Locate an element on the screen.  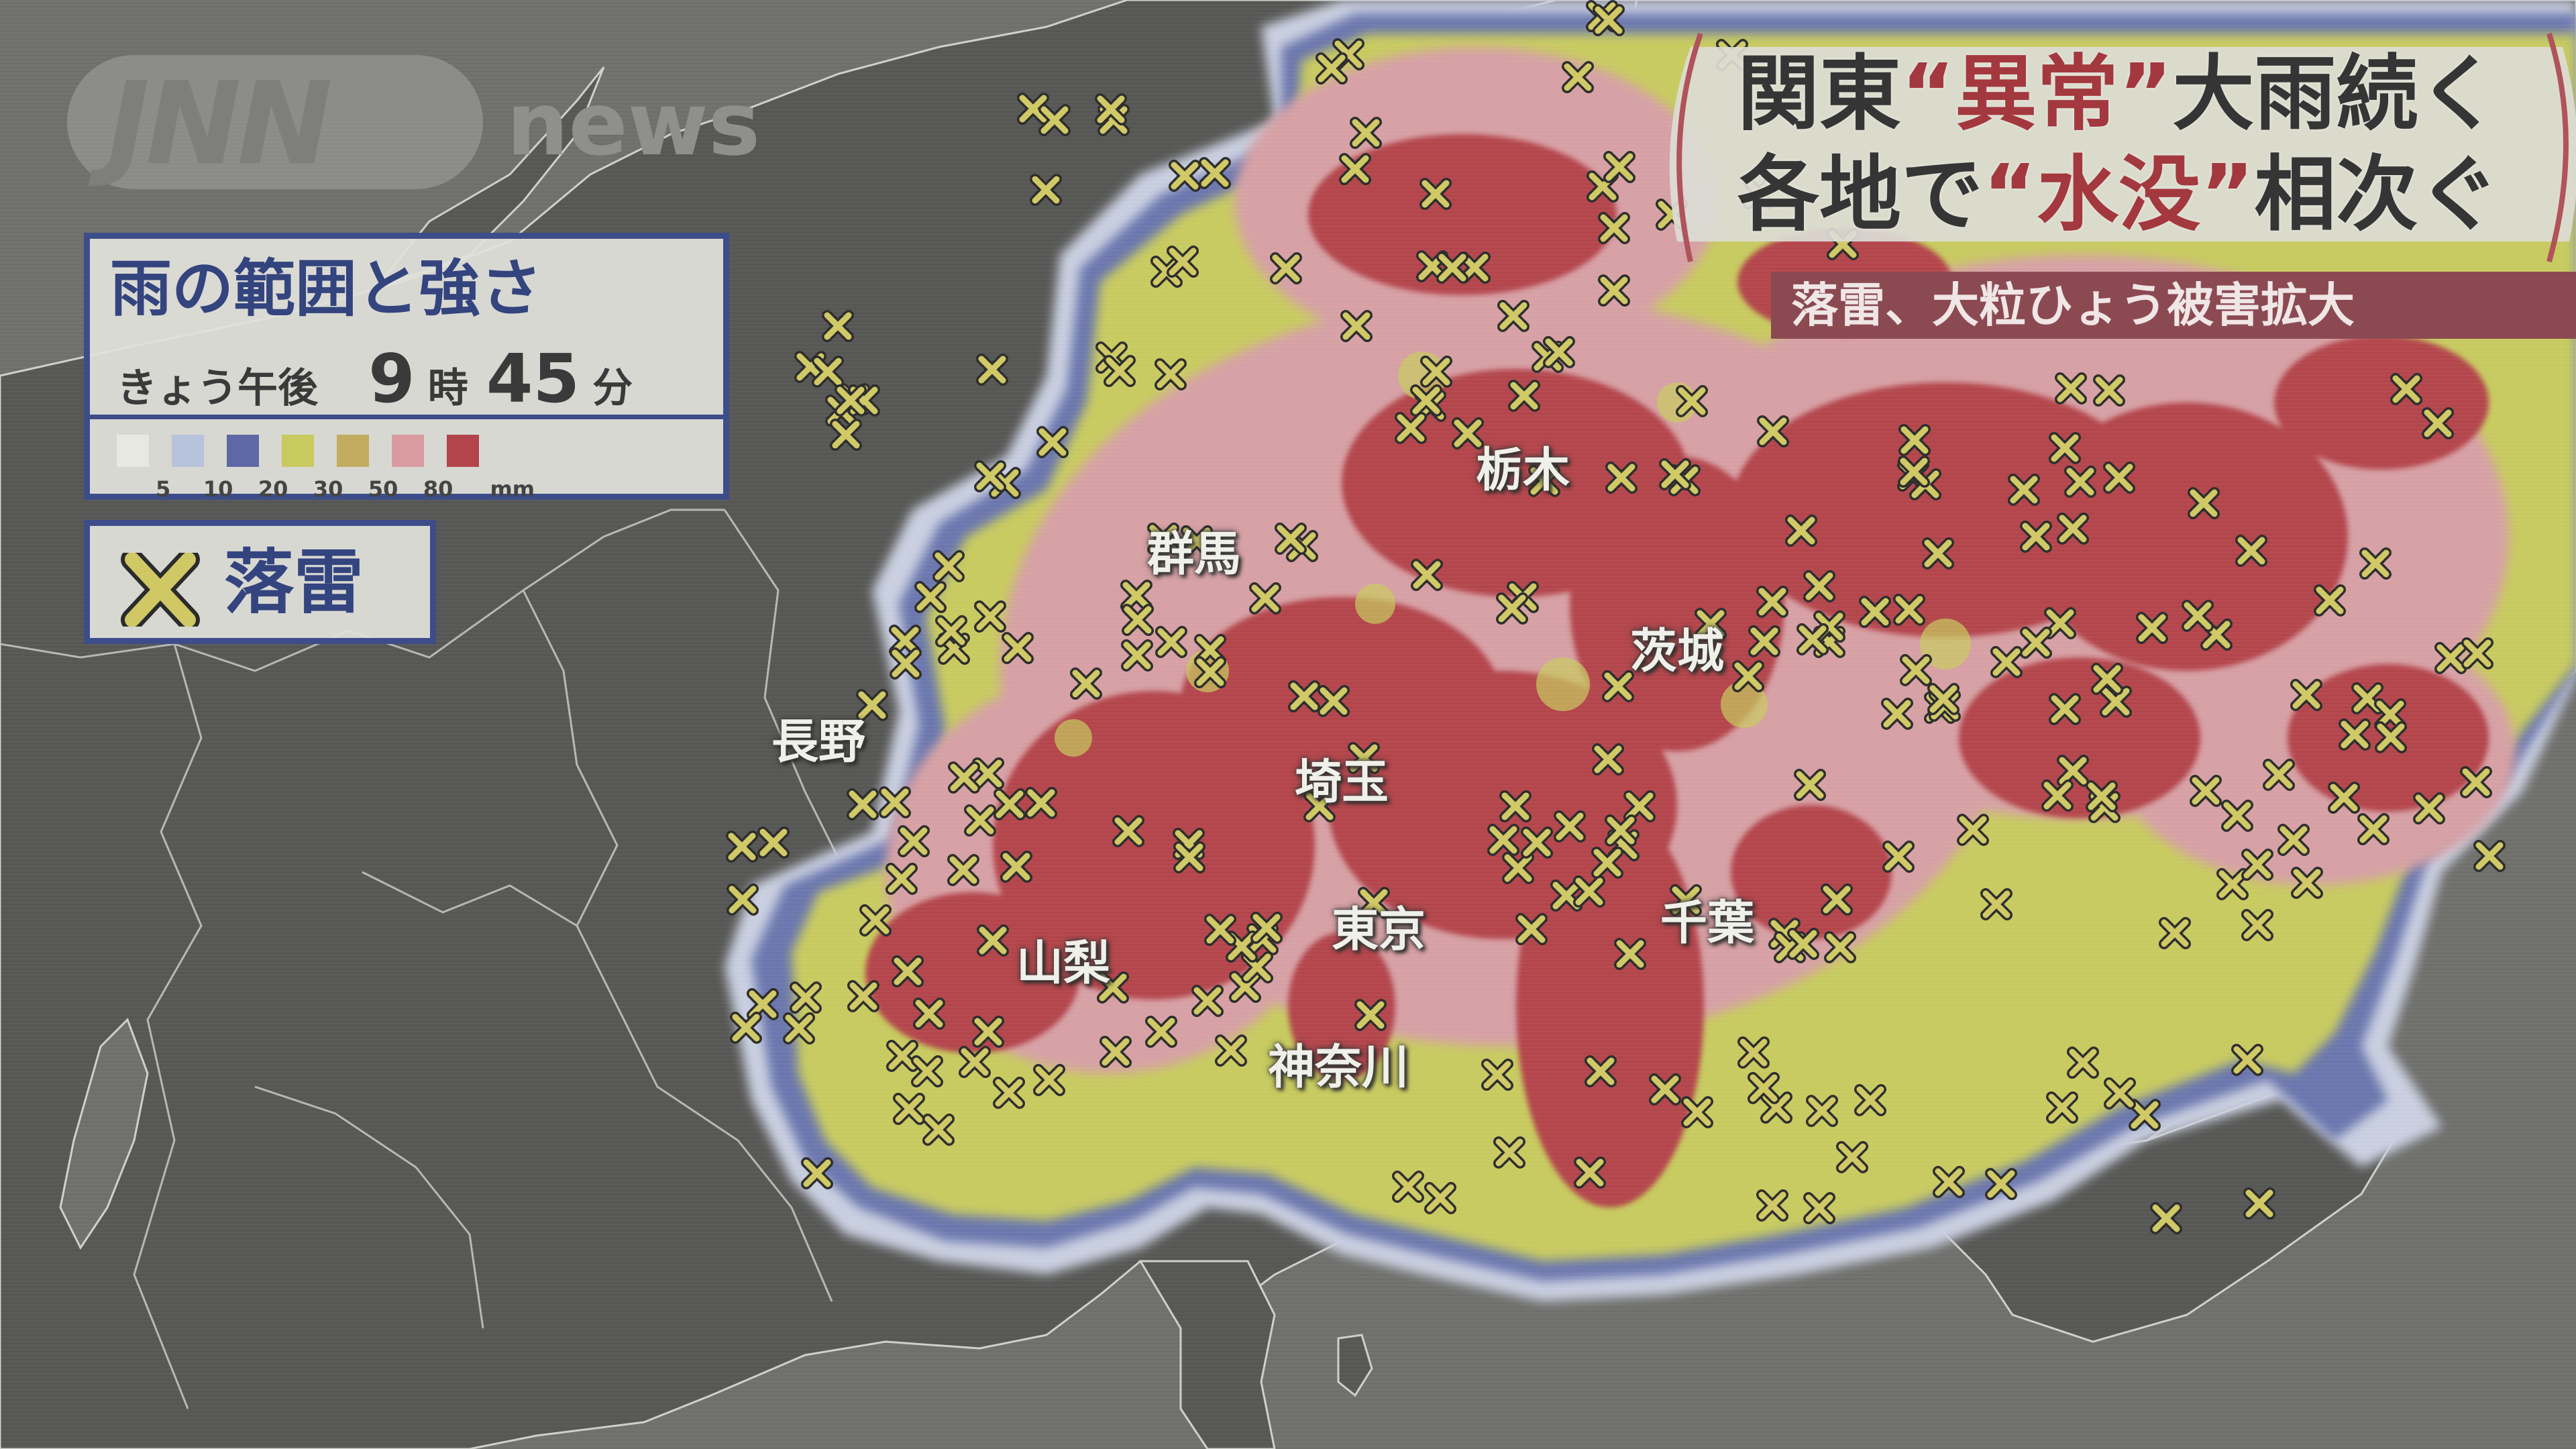
rain-legend-panel: 雨の範囲と強さ きょう午後 9 時 45 分 5 10 20 30 50 80 mm is located at coordinates (406, 367).